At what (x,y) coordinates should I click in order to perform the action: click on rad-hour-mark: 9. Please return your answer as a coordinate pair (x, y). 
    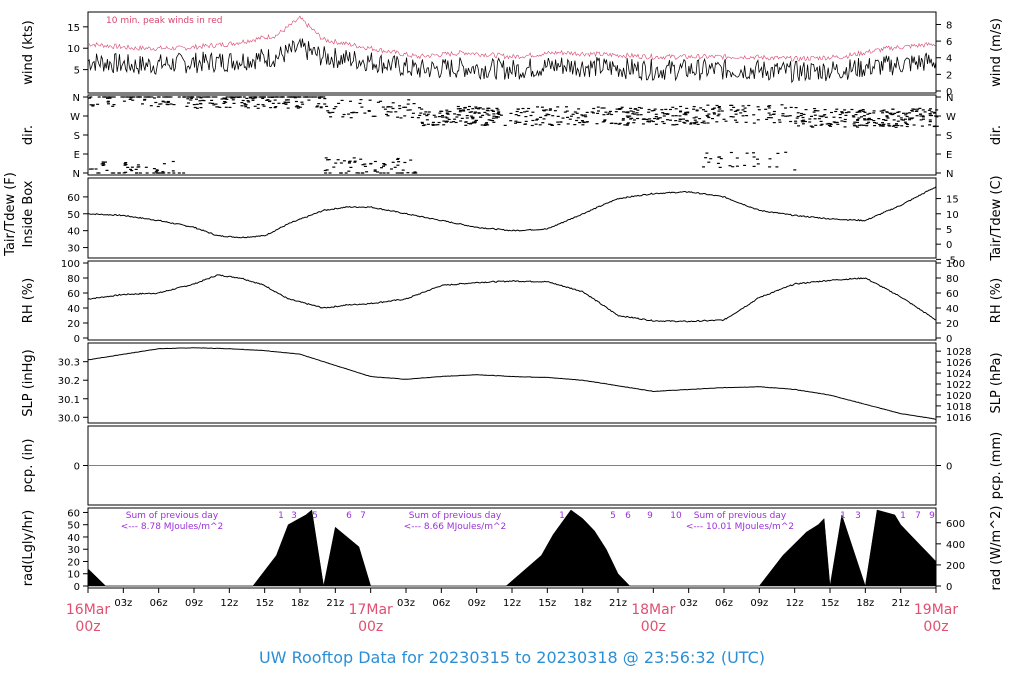
    Looking at the image, I should click on (932, 516).